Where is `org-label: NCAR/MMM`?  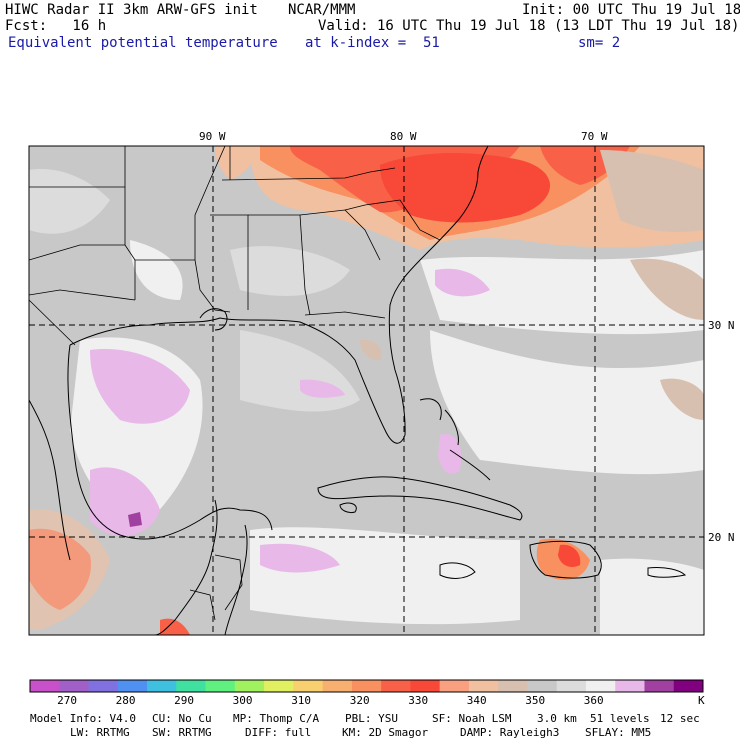 org-label: NCAR/MMM is located at coordinates (322, 10).